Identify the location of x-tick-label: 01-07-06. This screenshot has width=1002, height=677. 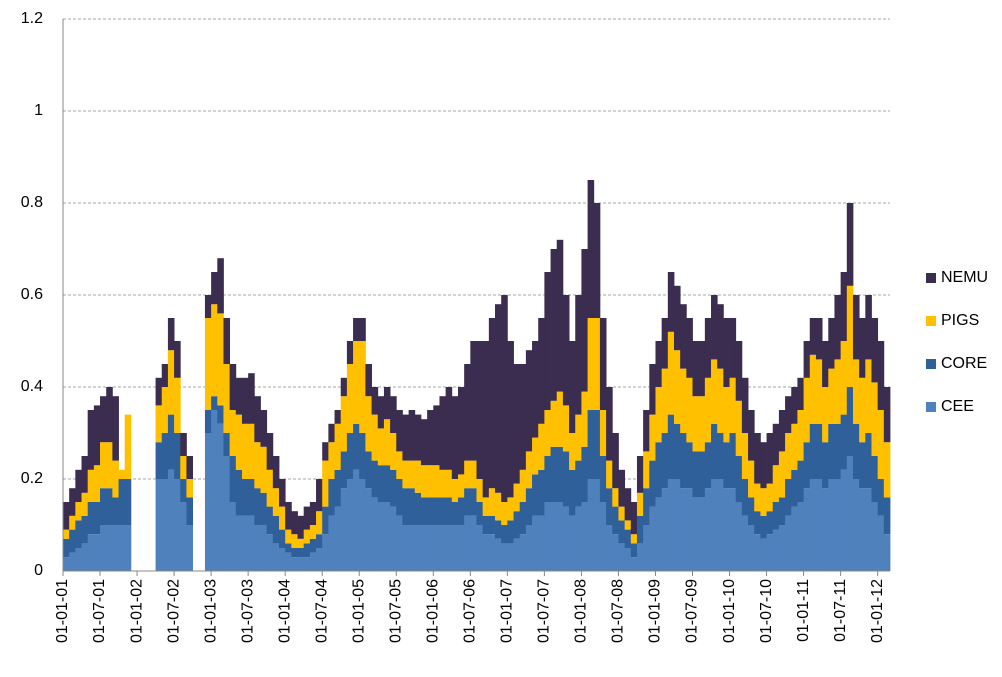
(470, 611).